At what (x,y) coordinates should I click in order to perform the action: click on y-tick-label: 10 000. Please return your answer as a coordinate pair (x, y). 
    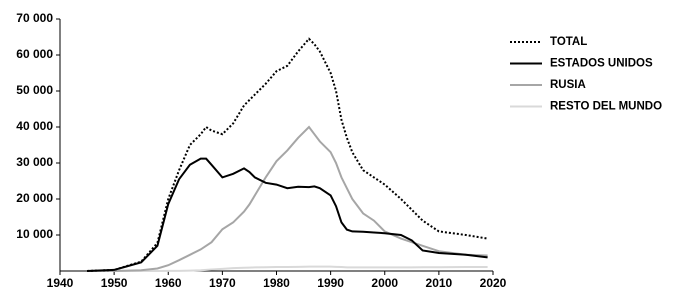
    Looking at the image, I should click on (34, 234).